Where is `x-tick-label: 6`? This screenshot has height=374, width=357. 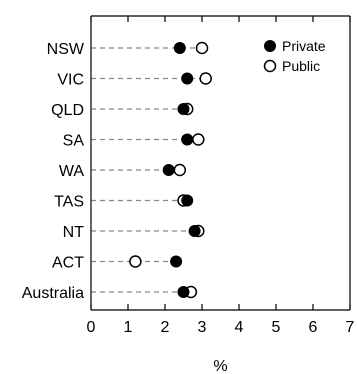 x-tick-label: 6 is located at coordinates (313, 327).